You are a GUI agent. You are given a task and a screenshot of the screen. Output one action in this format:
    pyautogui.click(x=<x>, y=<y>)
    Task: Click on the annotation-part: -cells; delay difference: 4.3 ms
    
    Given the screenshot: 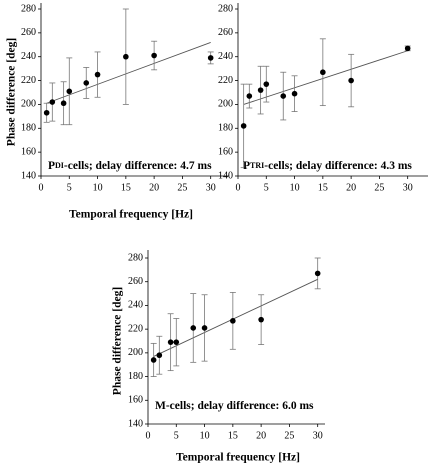 What is the action you would take?
    pyautogui.click(x=338, y=166)
    